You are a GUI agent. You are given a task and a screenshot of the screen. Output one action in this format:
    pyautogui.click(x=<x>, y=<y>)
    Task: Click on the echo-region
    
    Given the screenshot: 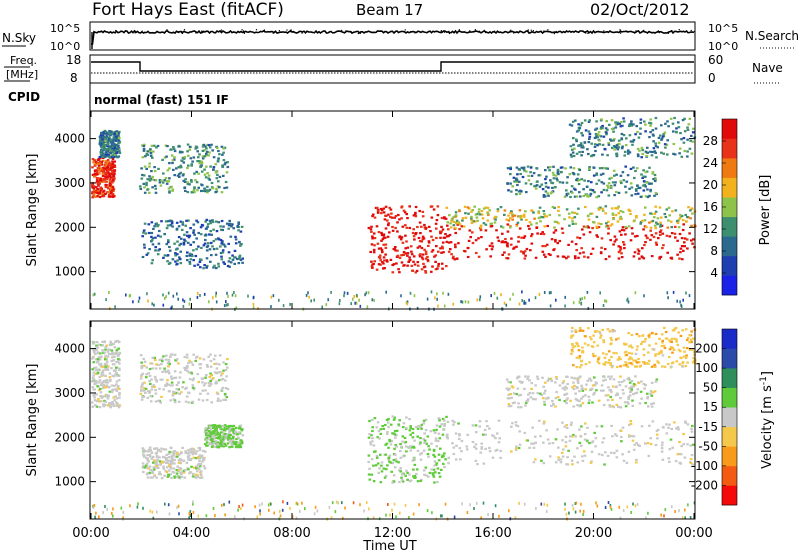 What is the action you would take?
    pyautogui.click(x=582, y=182)
    